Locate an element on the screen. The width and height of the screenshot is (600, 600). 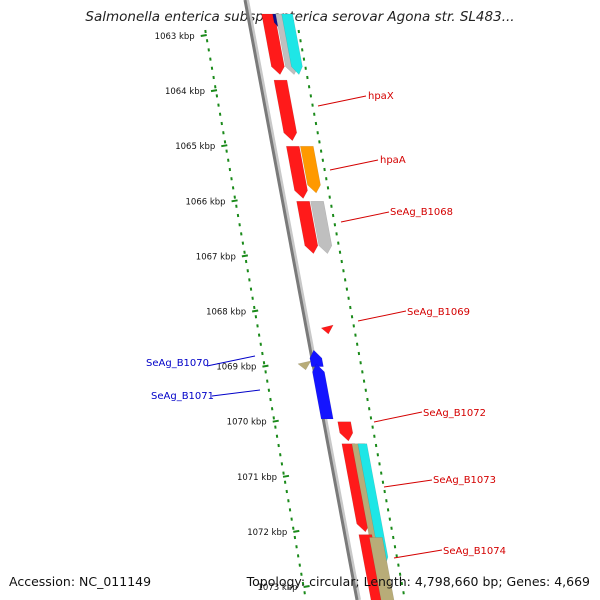
scale-label: 1070 kbp is located at coordinates (247, 423).